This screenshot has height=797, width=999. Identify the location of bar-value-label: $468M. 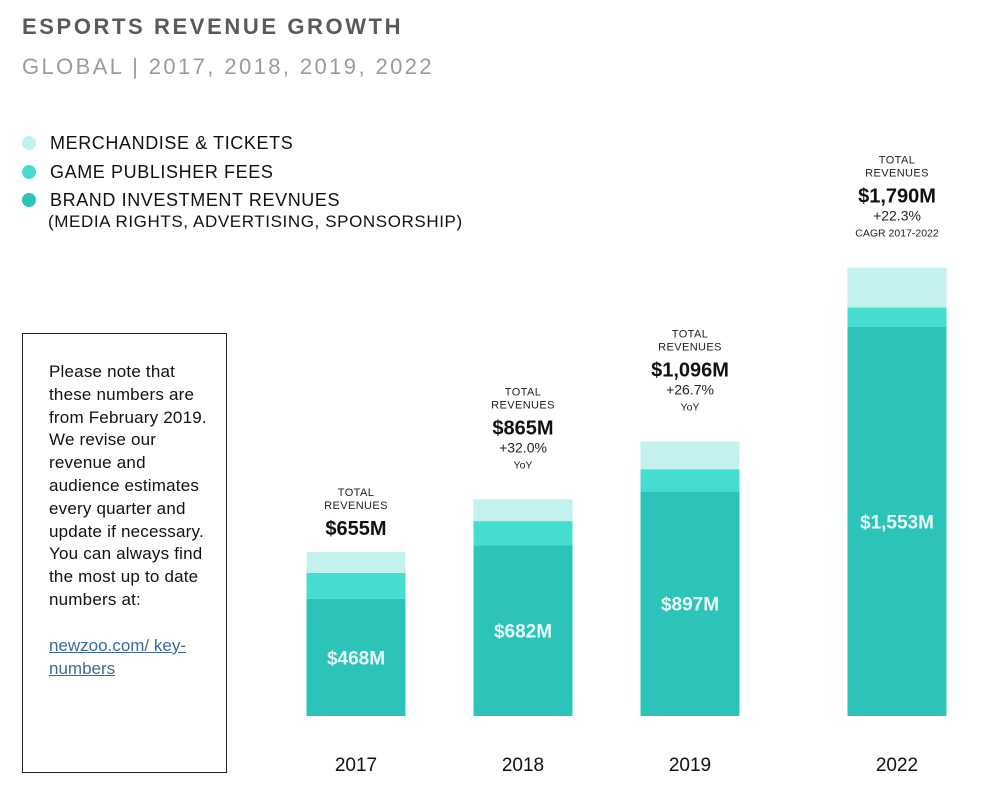
(356, 658).